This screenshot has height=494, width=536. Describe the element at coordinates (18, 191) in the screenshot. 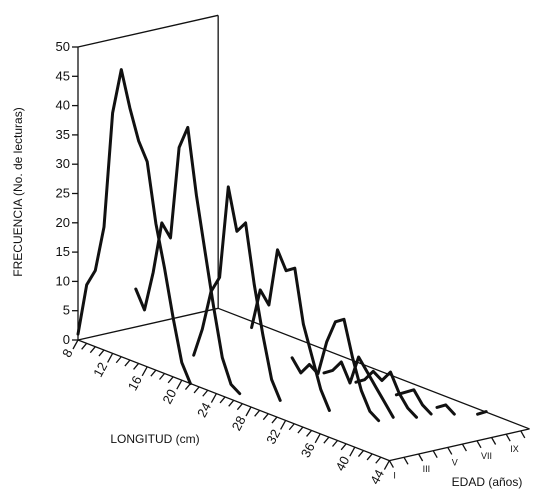

I see `y-axis-label: FRECUENCIA (No. de lecturas)` at that location.